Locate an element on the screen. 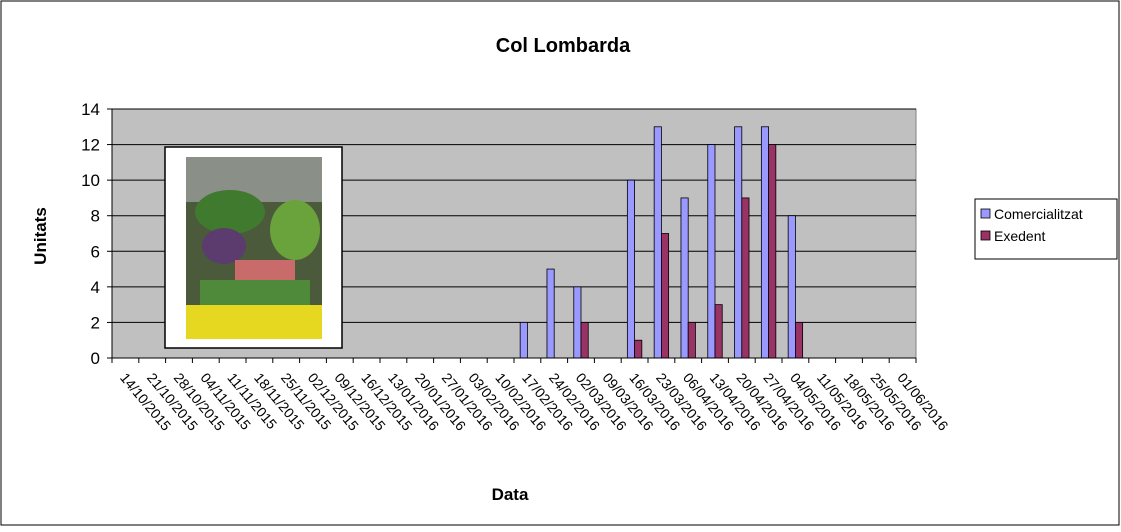 The width and height of the screenshot is (1121, 532). chart-title: Col Lombarda is located at coordinates (563, 46).